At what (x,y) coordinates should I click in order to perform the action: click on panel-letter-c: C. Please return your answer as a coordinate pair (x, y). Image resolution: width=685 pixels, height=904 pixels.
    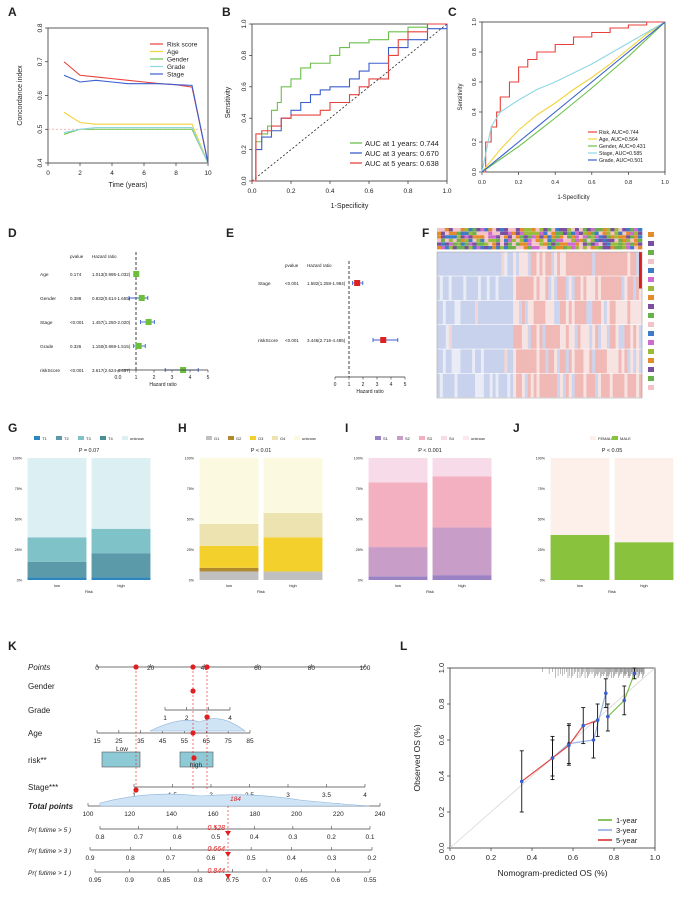
    Looking at the image, I should click on (452, 12).